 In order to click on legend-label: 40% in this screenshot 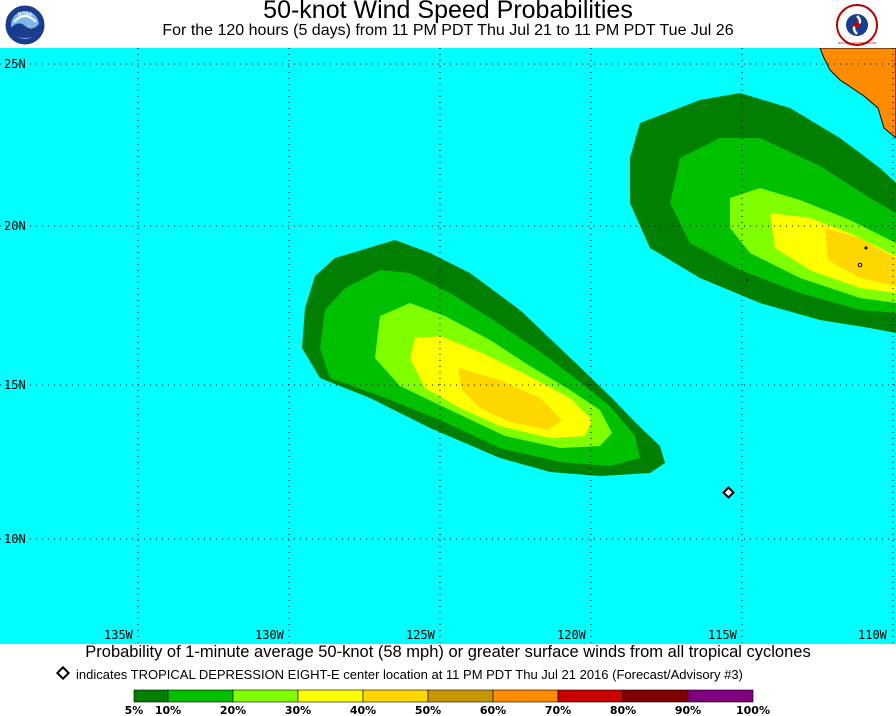, I will do `click(363, 710)`.